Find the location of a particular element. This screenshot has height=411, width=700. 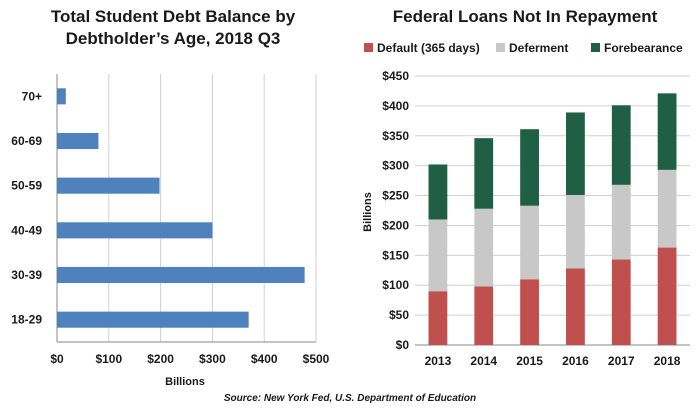

left-x-tick-label: $100 is located at coordinates (108, 359).